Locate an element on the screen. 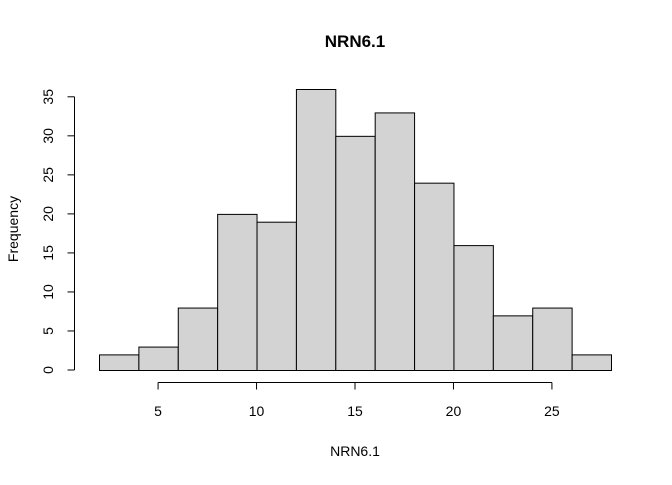 This screenshot has width=672, height=485. y-tick-label-1: 5 is located at coordinates (48, 331).